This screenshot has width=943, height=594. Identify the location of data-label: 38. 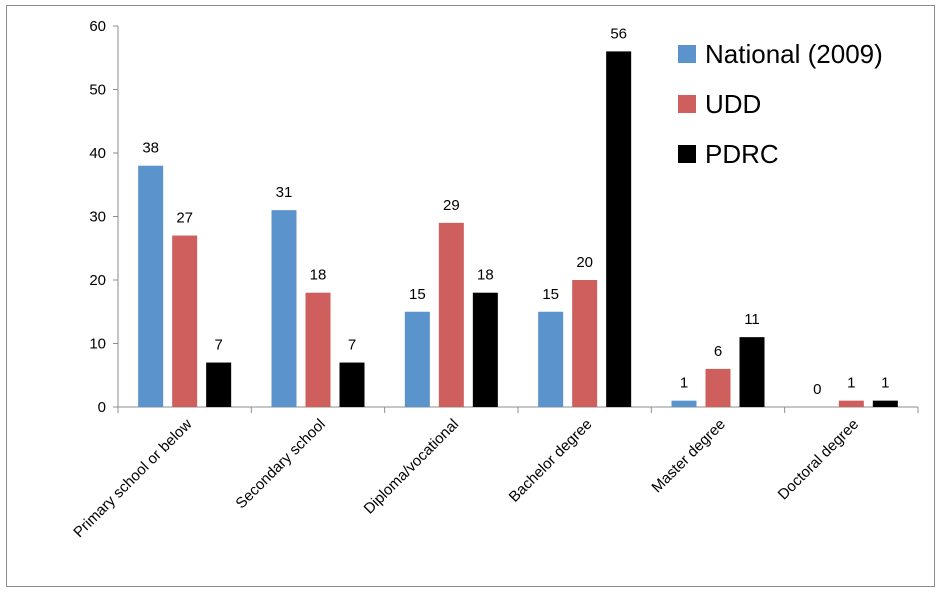
(150, 148).